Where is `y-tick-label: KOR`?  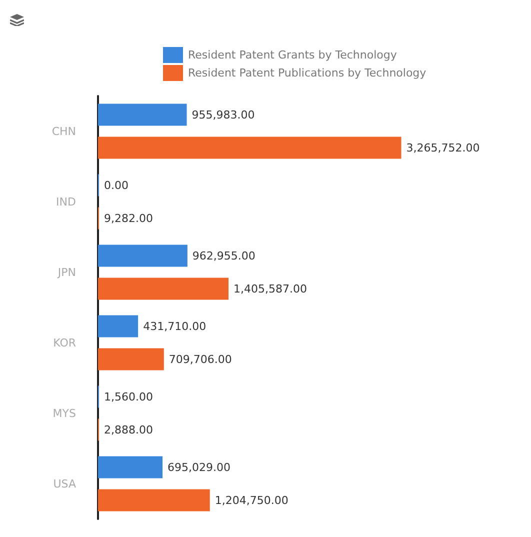
y-tick-label: KOR is located at coordinates (64, 343).